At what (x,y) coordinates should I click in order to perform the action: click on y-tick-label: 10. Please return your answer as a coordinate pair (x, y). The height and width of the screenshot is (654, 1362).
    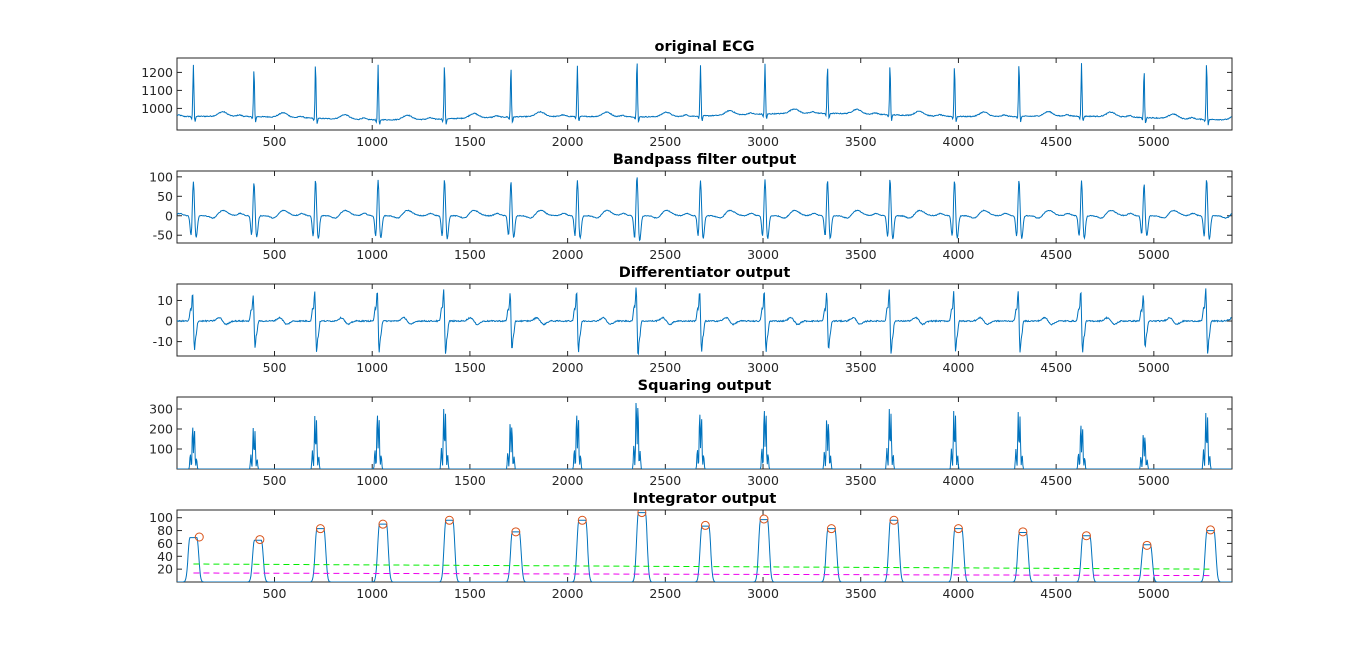
    Looking at the image, I should click on (165, 300).